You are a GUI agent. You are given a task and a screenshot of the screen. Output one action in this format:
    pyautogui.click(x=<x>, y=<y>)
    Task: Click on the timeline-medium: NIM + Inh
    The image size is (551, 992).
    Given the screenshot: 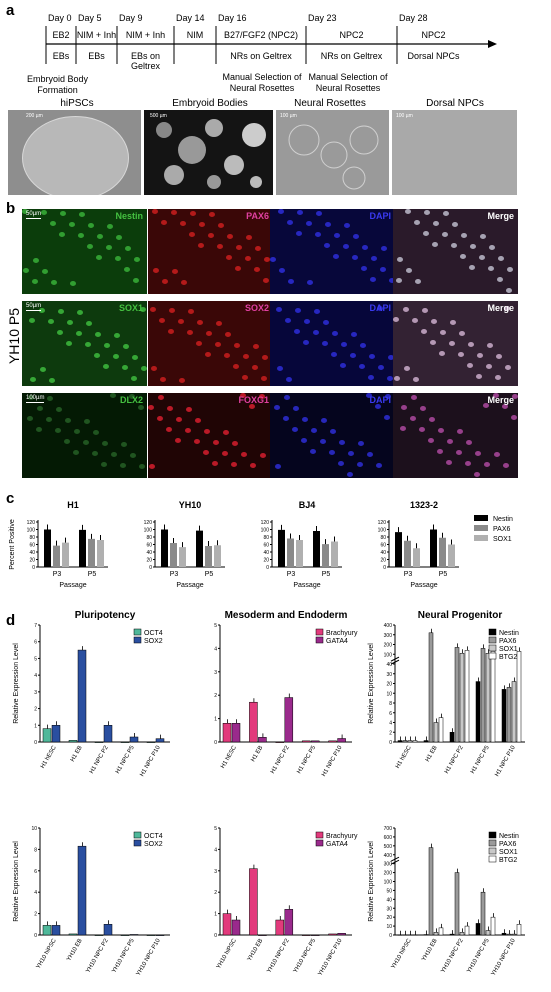 What is the action you would take?
    pyautogui.click(x=96, y=35)
    